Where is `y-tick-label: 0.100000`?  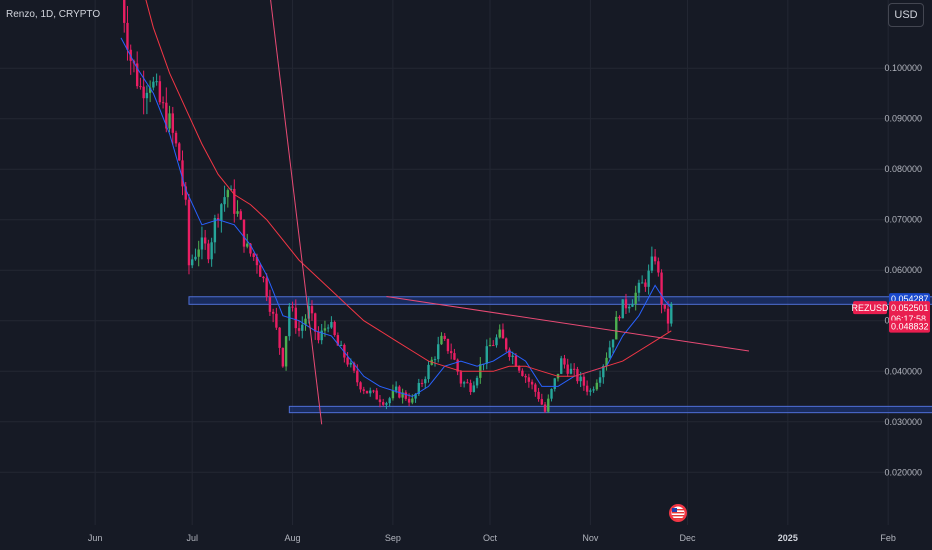
y-tick-label: 0.100000 is located at coordinates (903, 68).